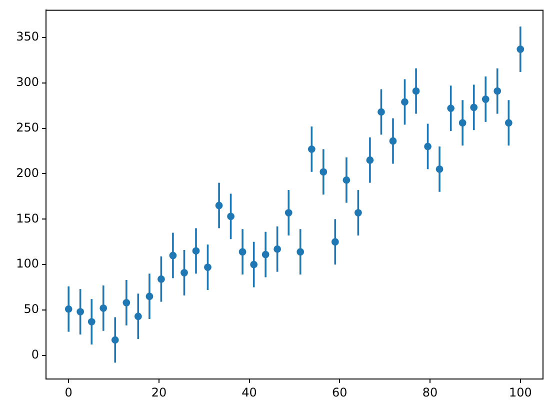 Image resolution: width=552 pixels, height=413 pixels. Describe the element at coordinates (340, 392) in the screenshot. I see `x-tick-label: 60` at that location.